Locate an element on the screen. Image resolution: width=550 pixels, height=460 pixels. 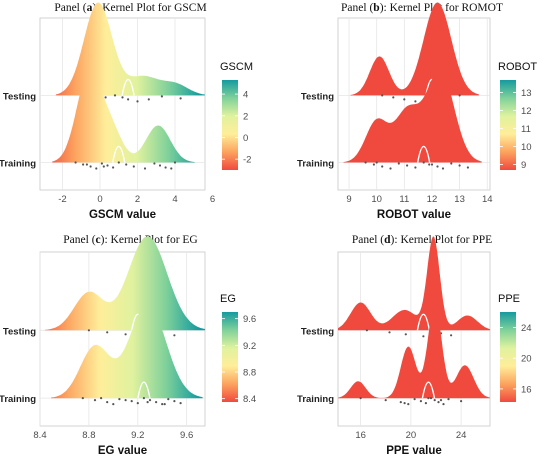
x-axis-label: EG value is located at coordinates (122, 451).